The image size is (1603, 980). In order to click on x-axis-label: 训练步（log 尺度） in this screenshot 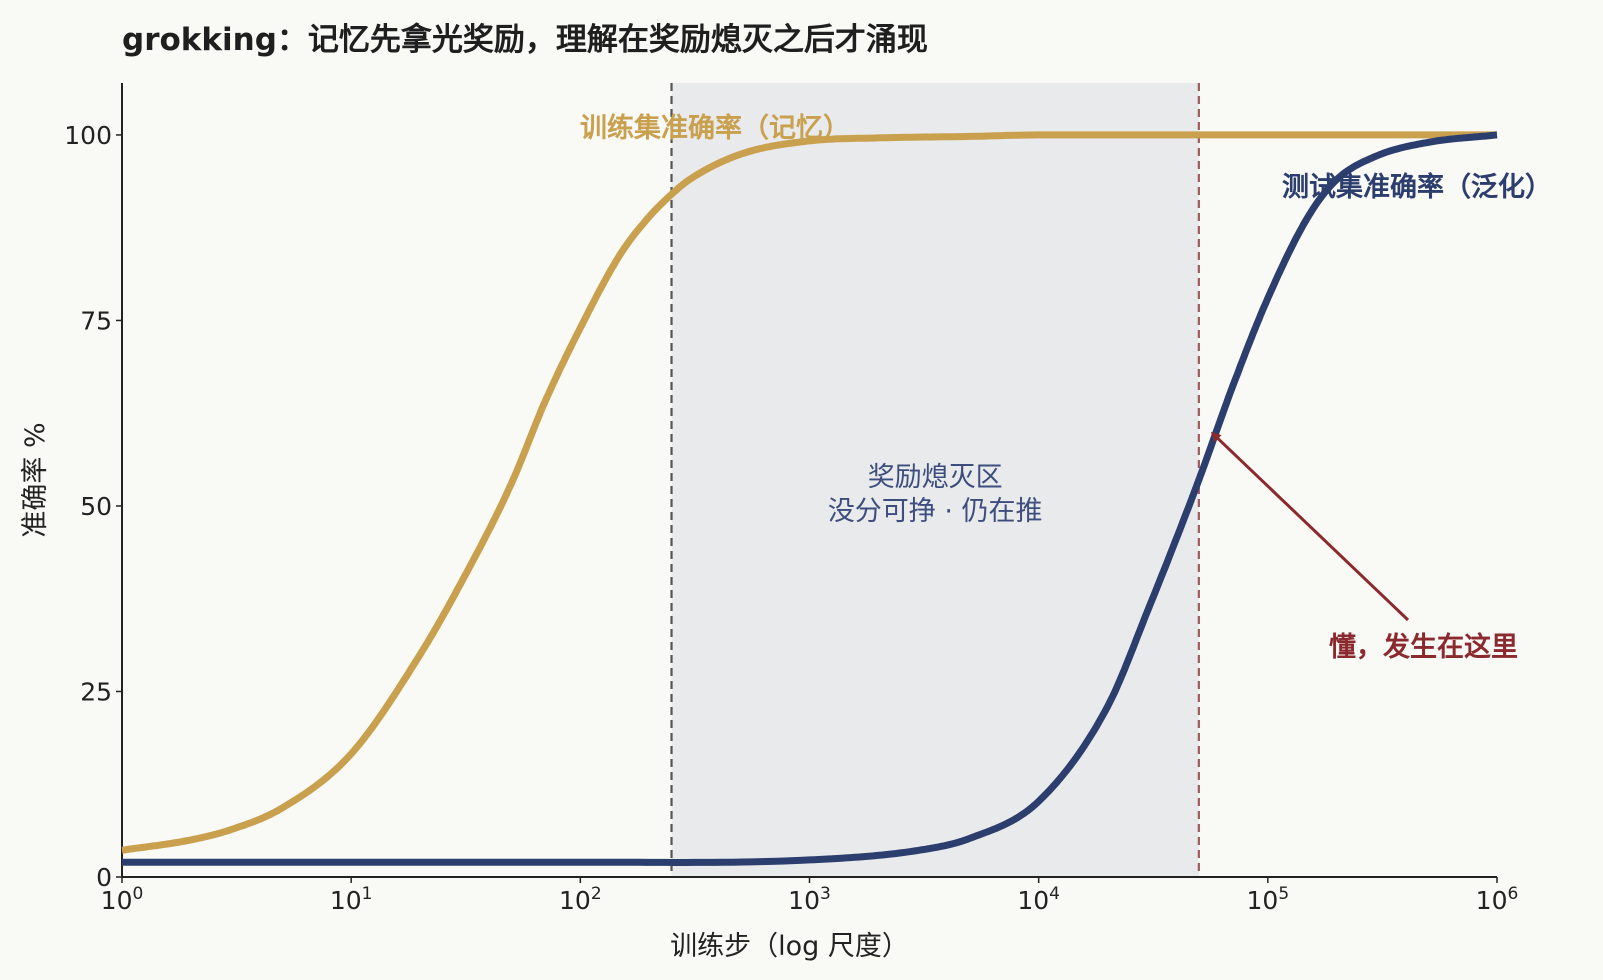, I will do `click(789, 946)`.